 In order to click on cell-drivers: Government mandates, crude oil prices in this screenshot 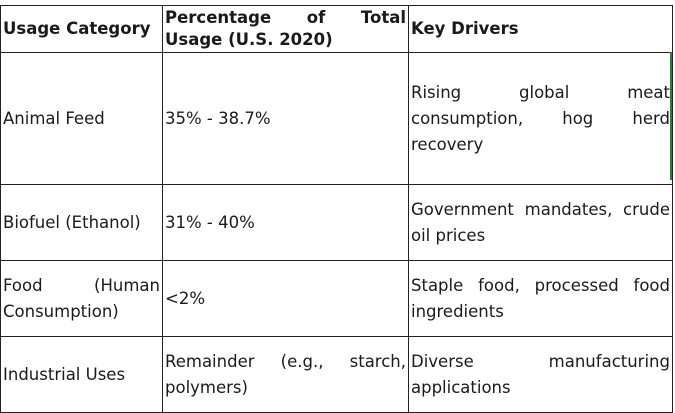, I will do `click(540, 222)`.